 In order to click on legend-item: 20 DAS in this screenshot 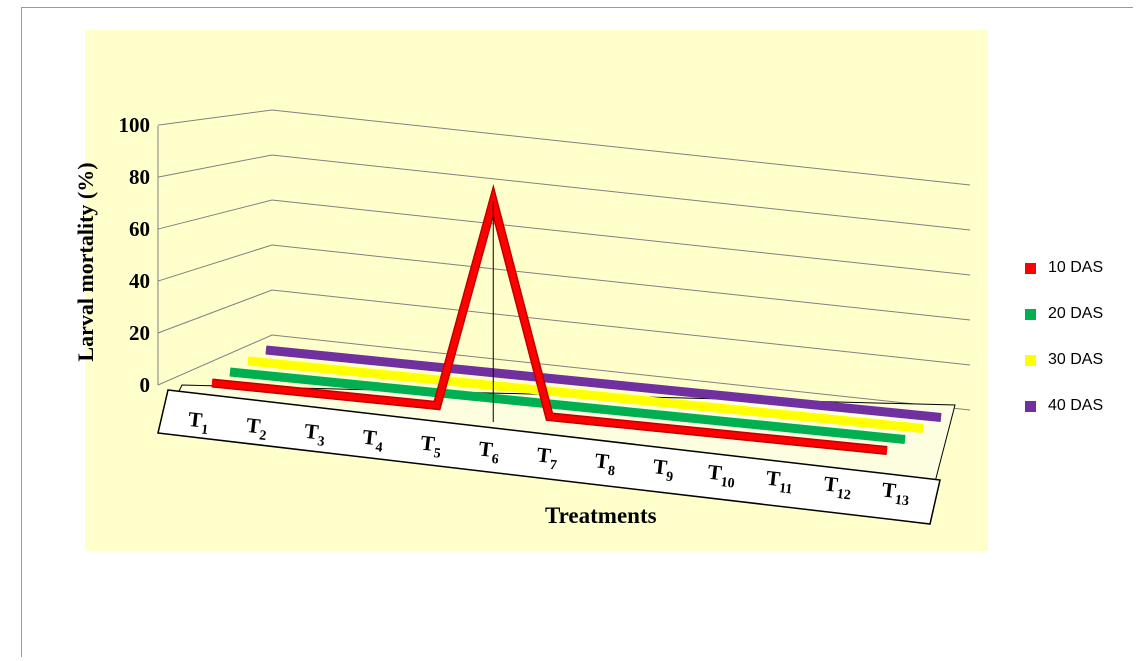, I will do `click(1064, 314)`.